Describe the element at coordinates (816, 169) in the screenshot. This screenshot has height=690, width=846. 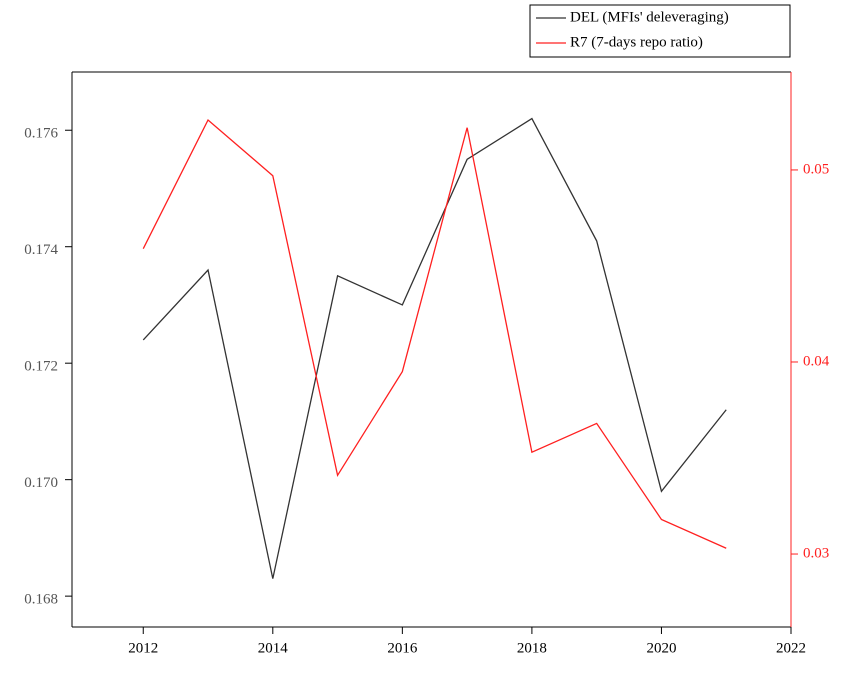
I see `y2-tick-label: 0.05` at that location.